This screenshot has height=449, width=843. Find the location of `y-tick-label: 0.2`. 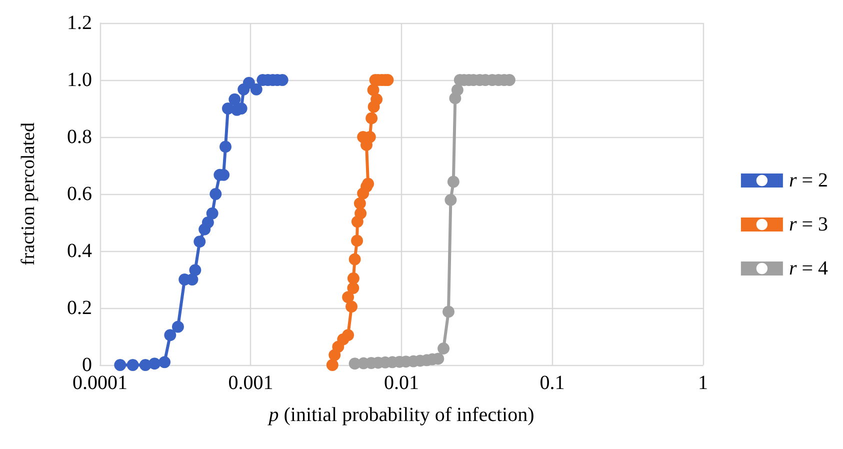

y-tick-label: 0.2 is located at coordinates (79, 308).